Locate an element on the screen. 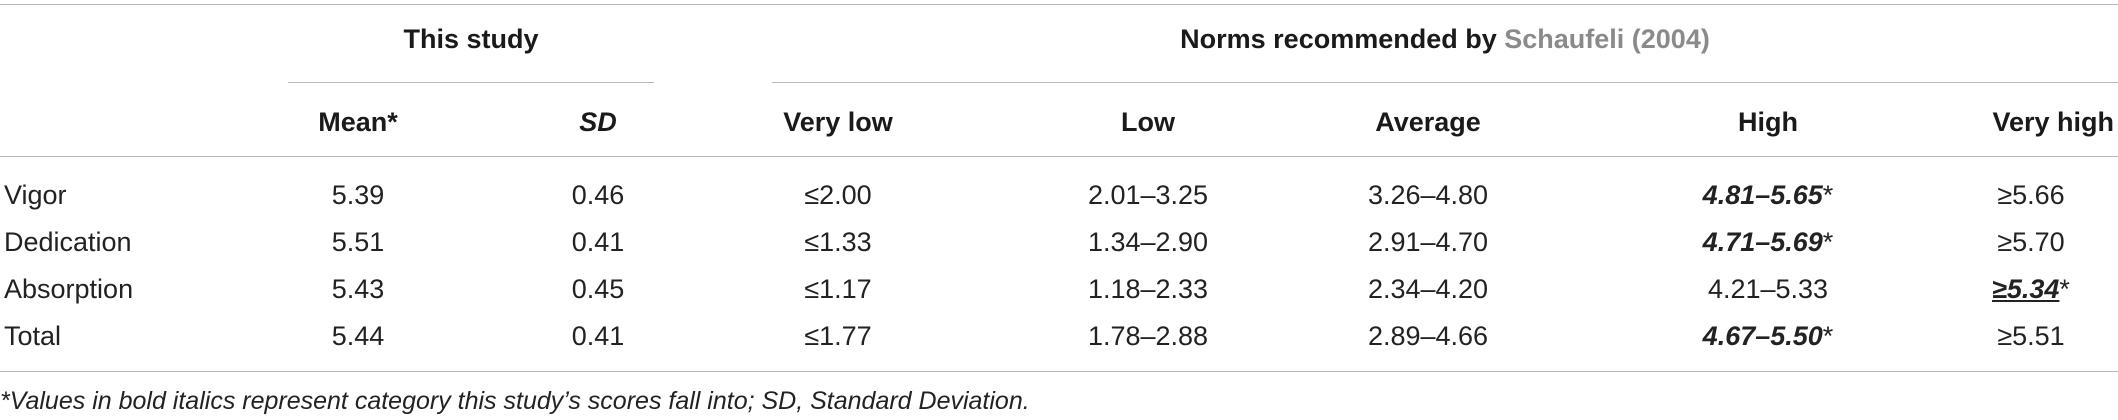 This screenshot has height=420, width=2118. row-label: Absorption is located at coordinates (69, 289).